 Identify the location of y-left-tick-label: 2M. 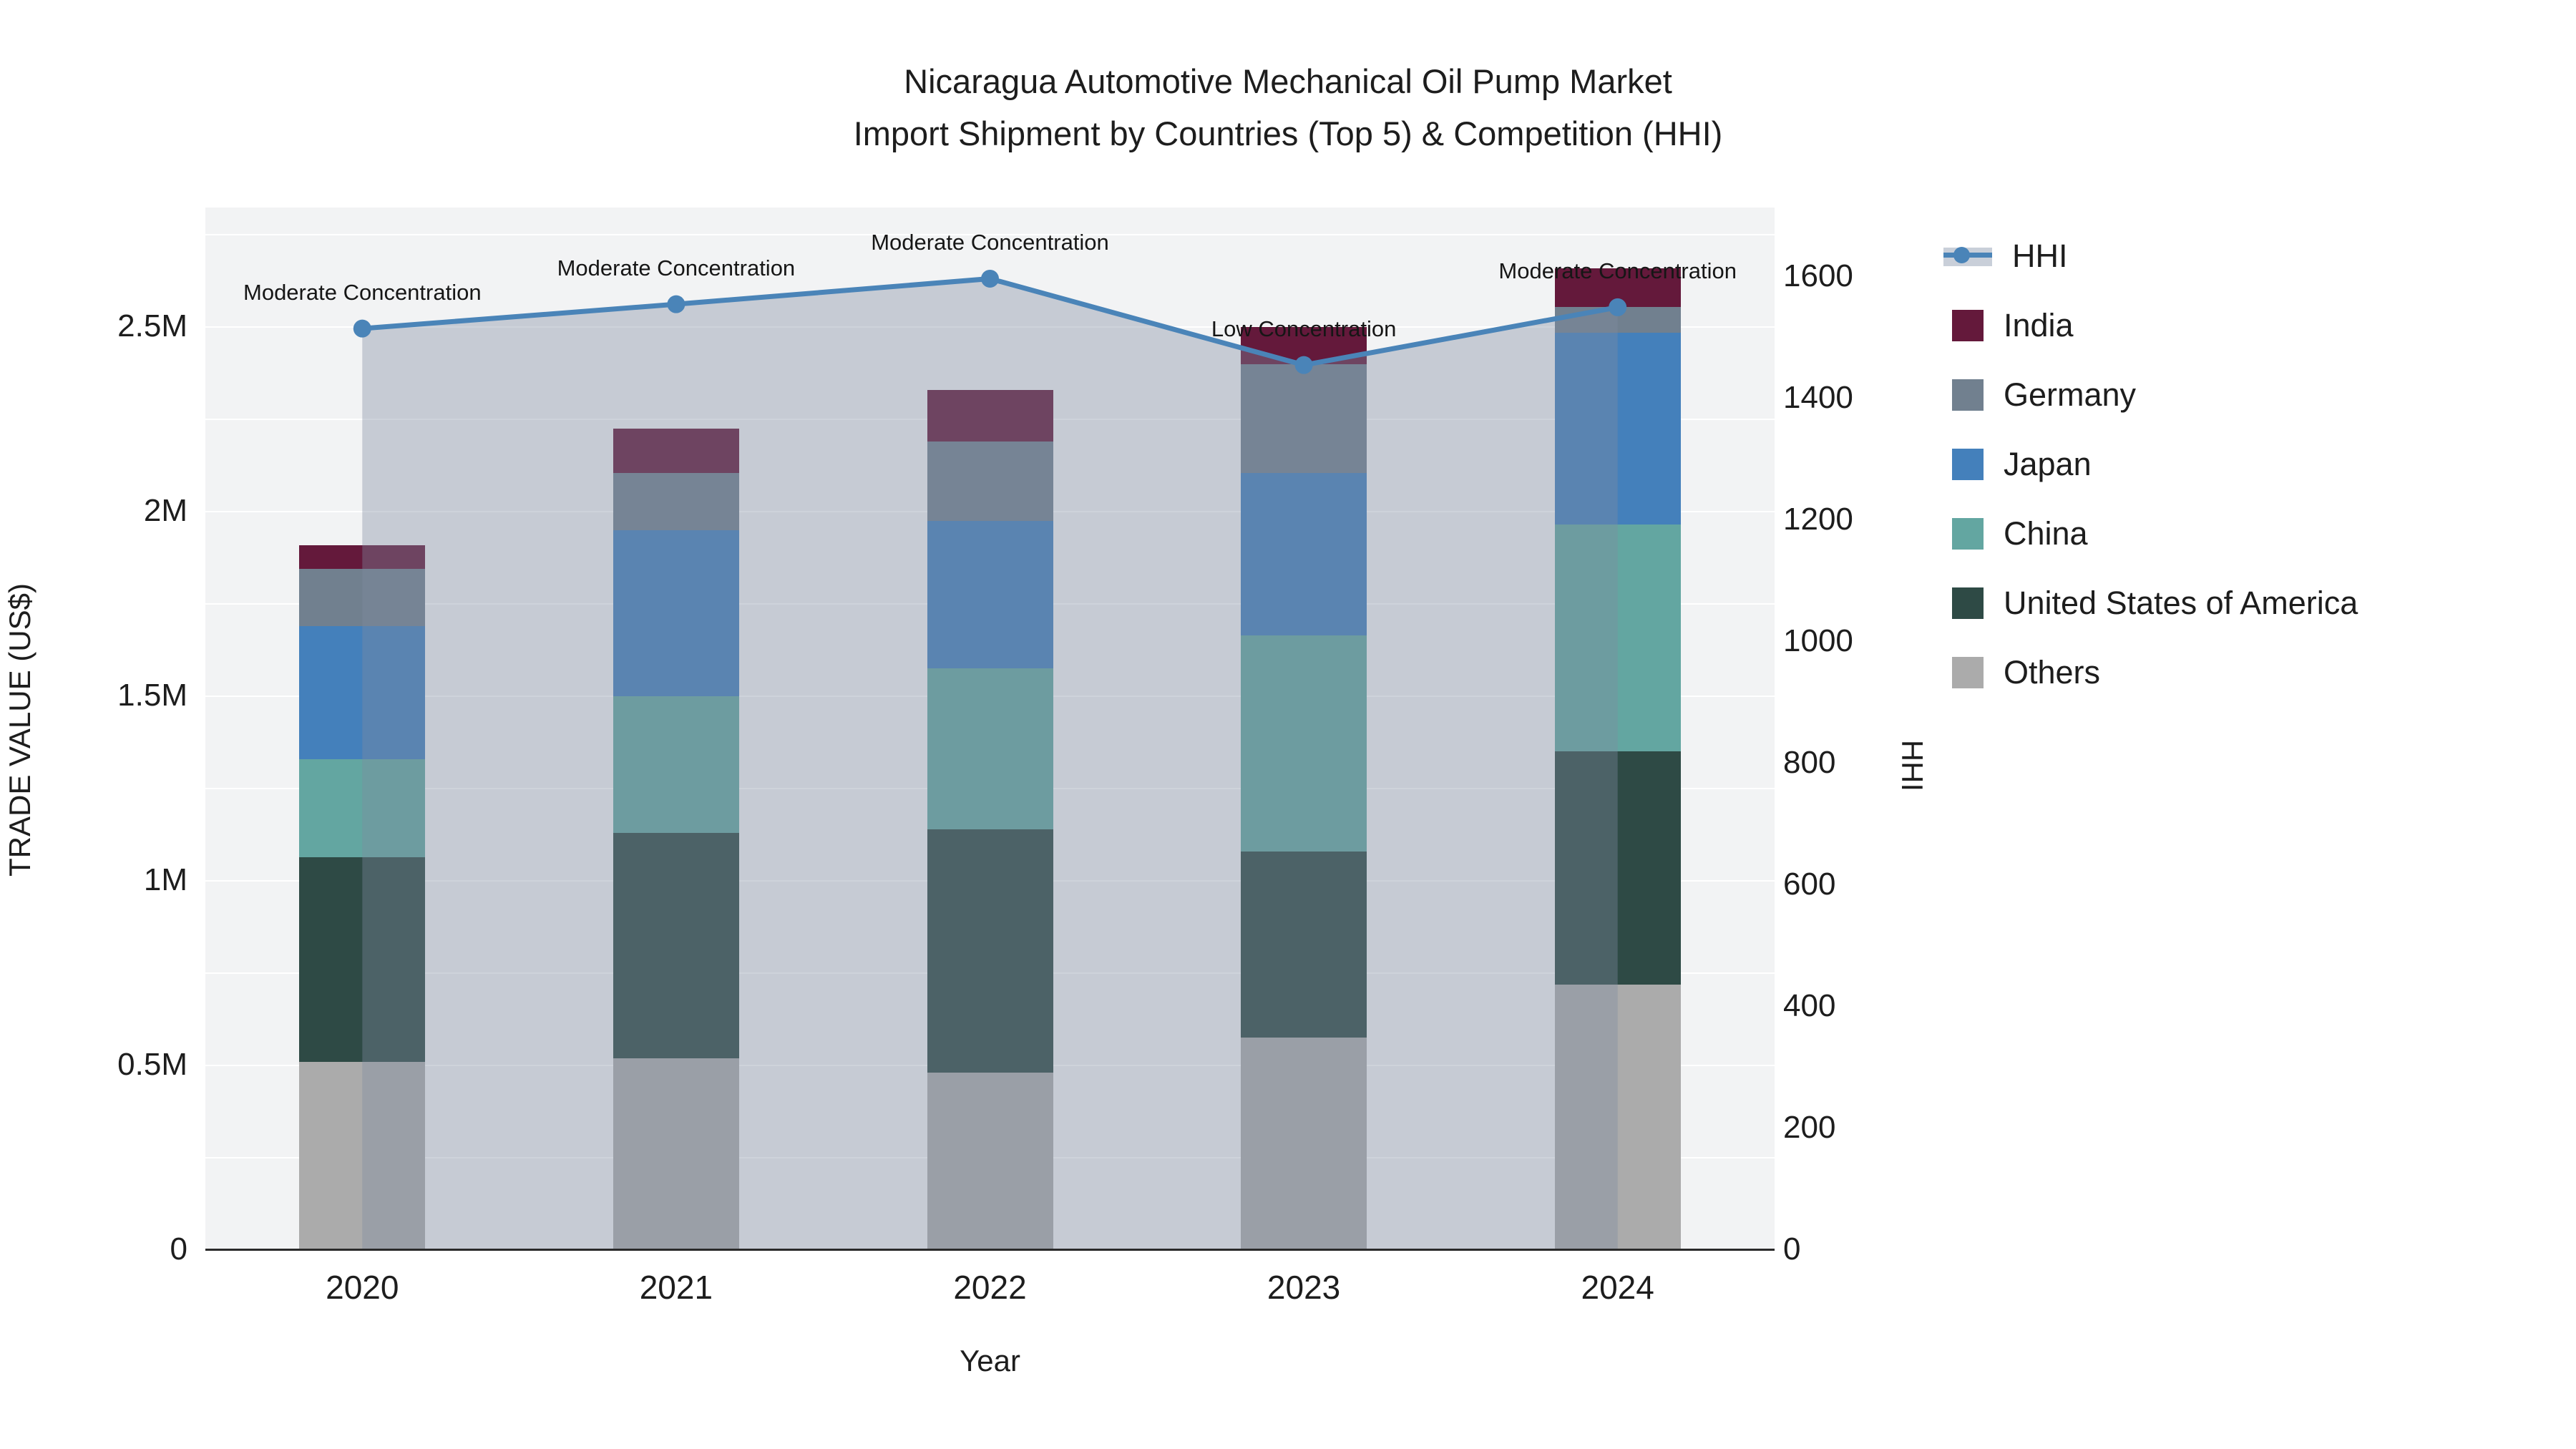
(165, 511).